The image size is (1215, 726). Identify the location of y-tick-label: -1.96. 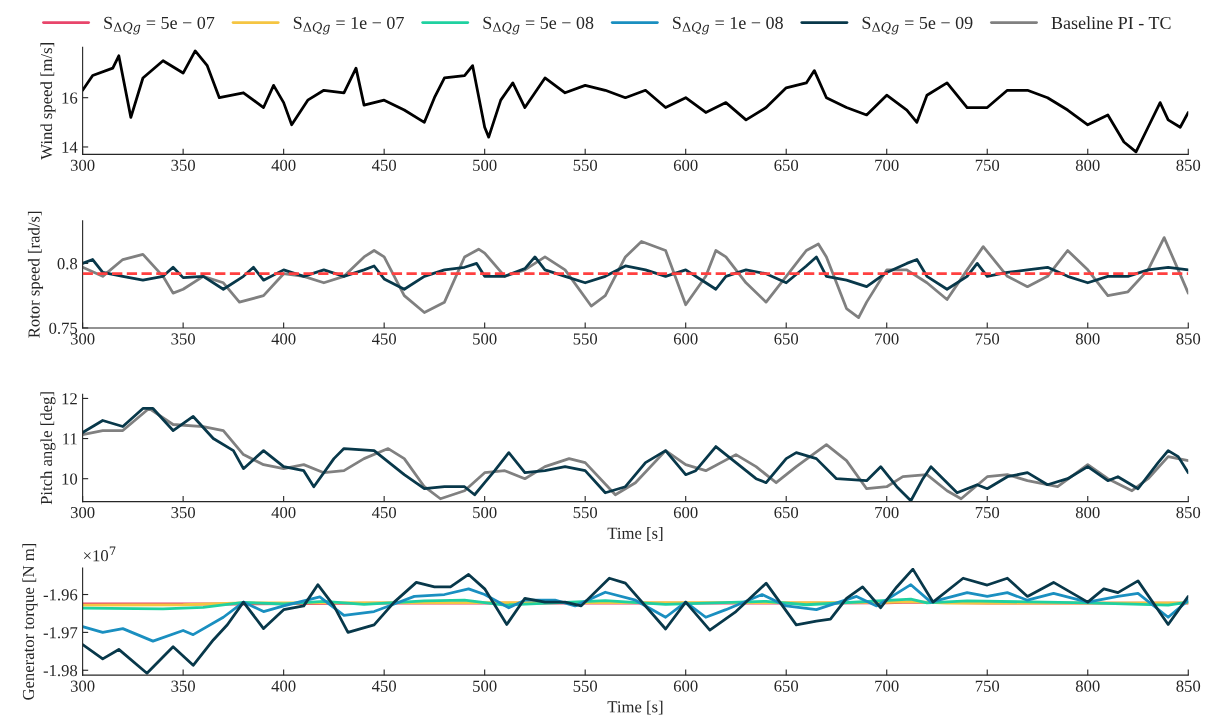
(60, 595).